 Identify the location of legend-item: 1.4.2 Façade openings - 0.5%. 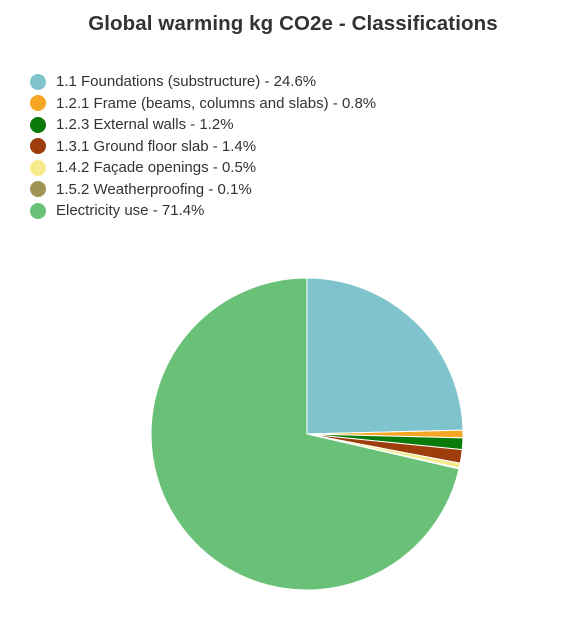
(203, 168).